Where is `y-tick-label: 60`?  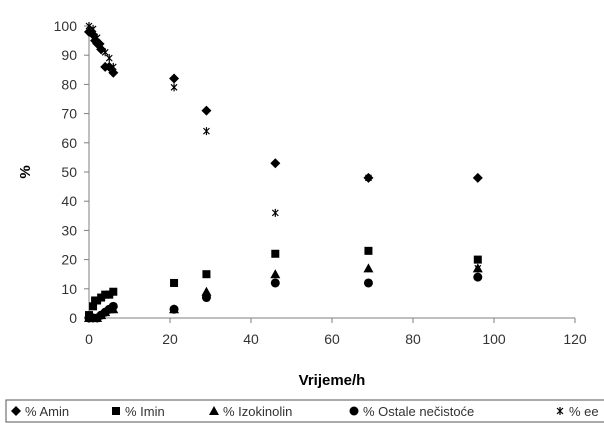 y-tick-label: 60 is located at coordinates (69, 143).